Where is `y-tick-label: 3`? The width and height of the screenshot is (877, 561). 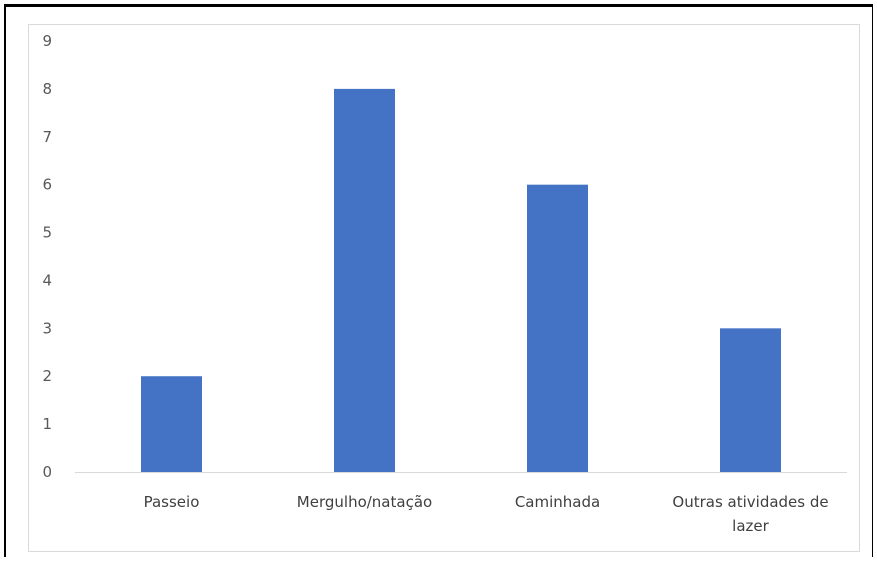 y-tick-label: 3 is located at coordinates (47, 328).